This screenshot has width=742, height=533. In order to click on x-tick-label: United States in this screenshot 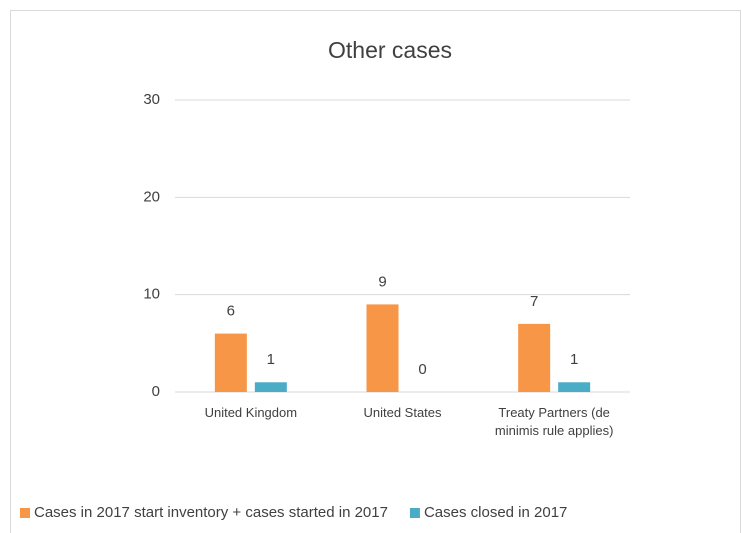, I will do `click(402, 412)`.